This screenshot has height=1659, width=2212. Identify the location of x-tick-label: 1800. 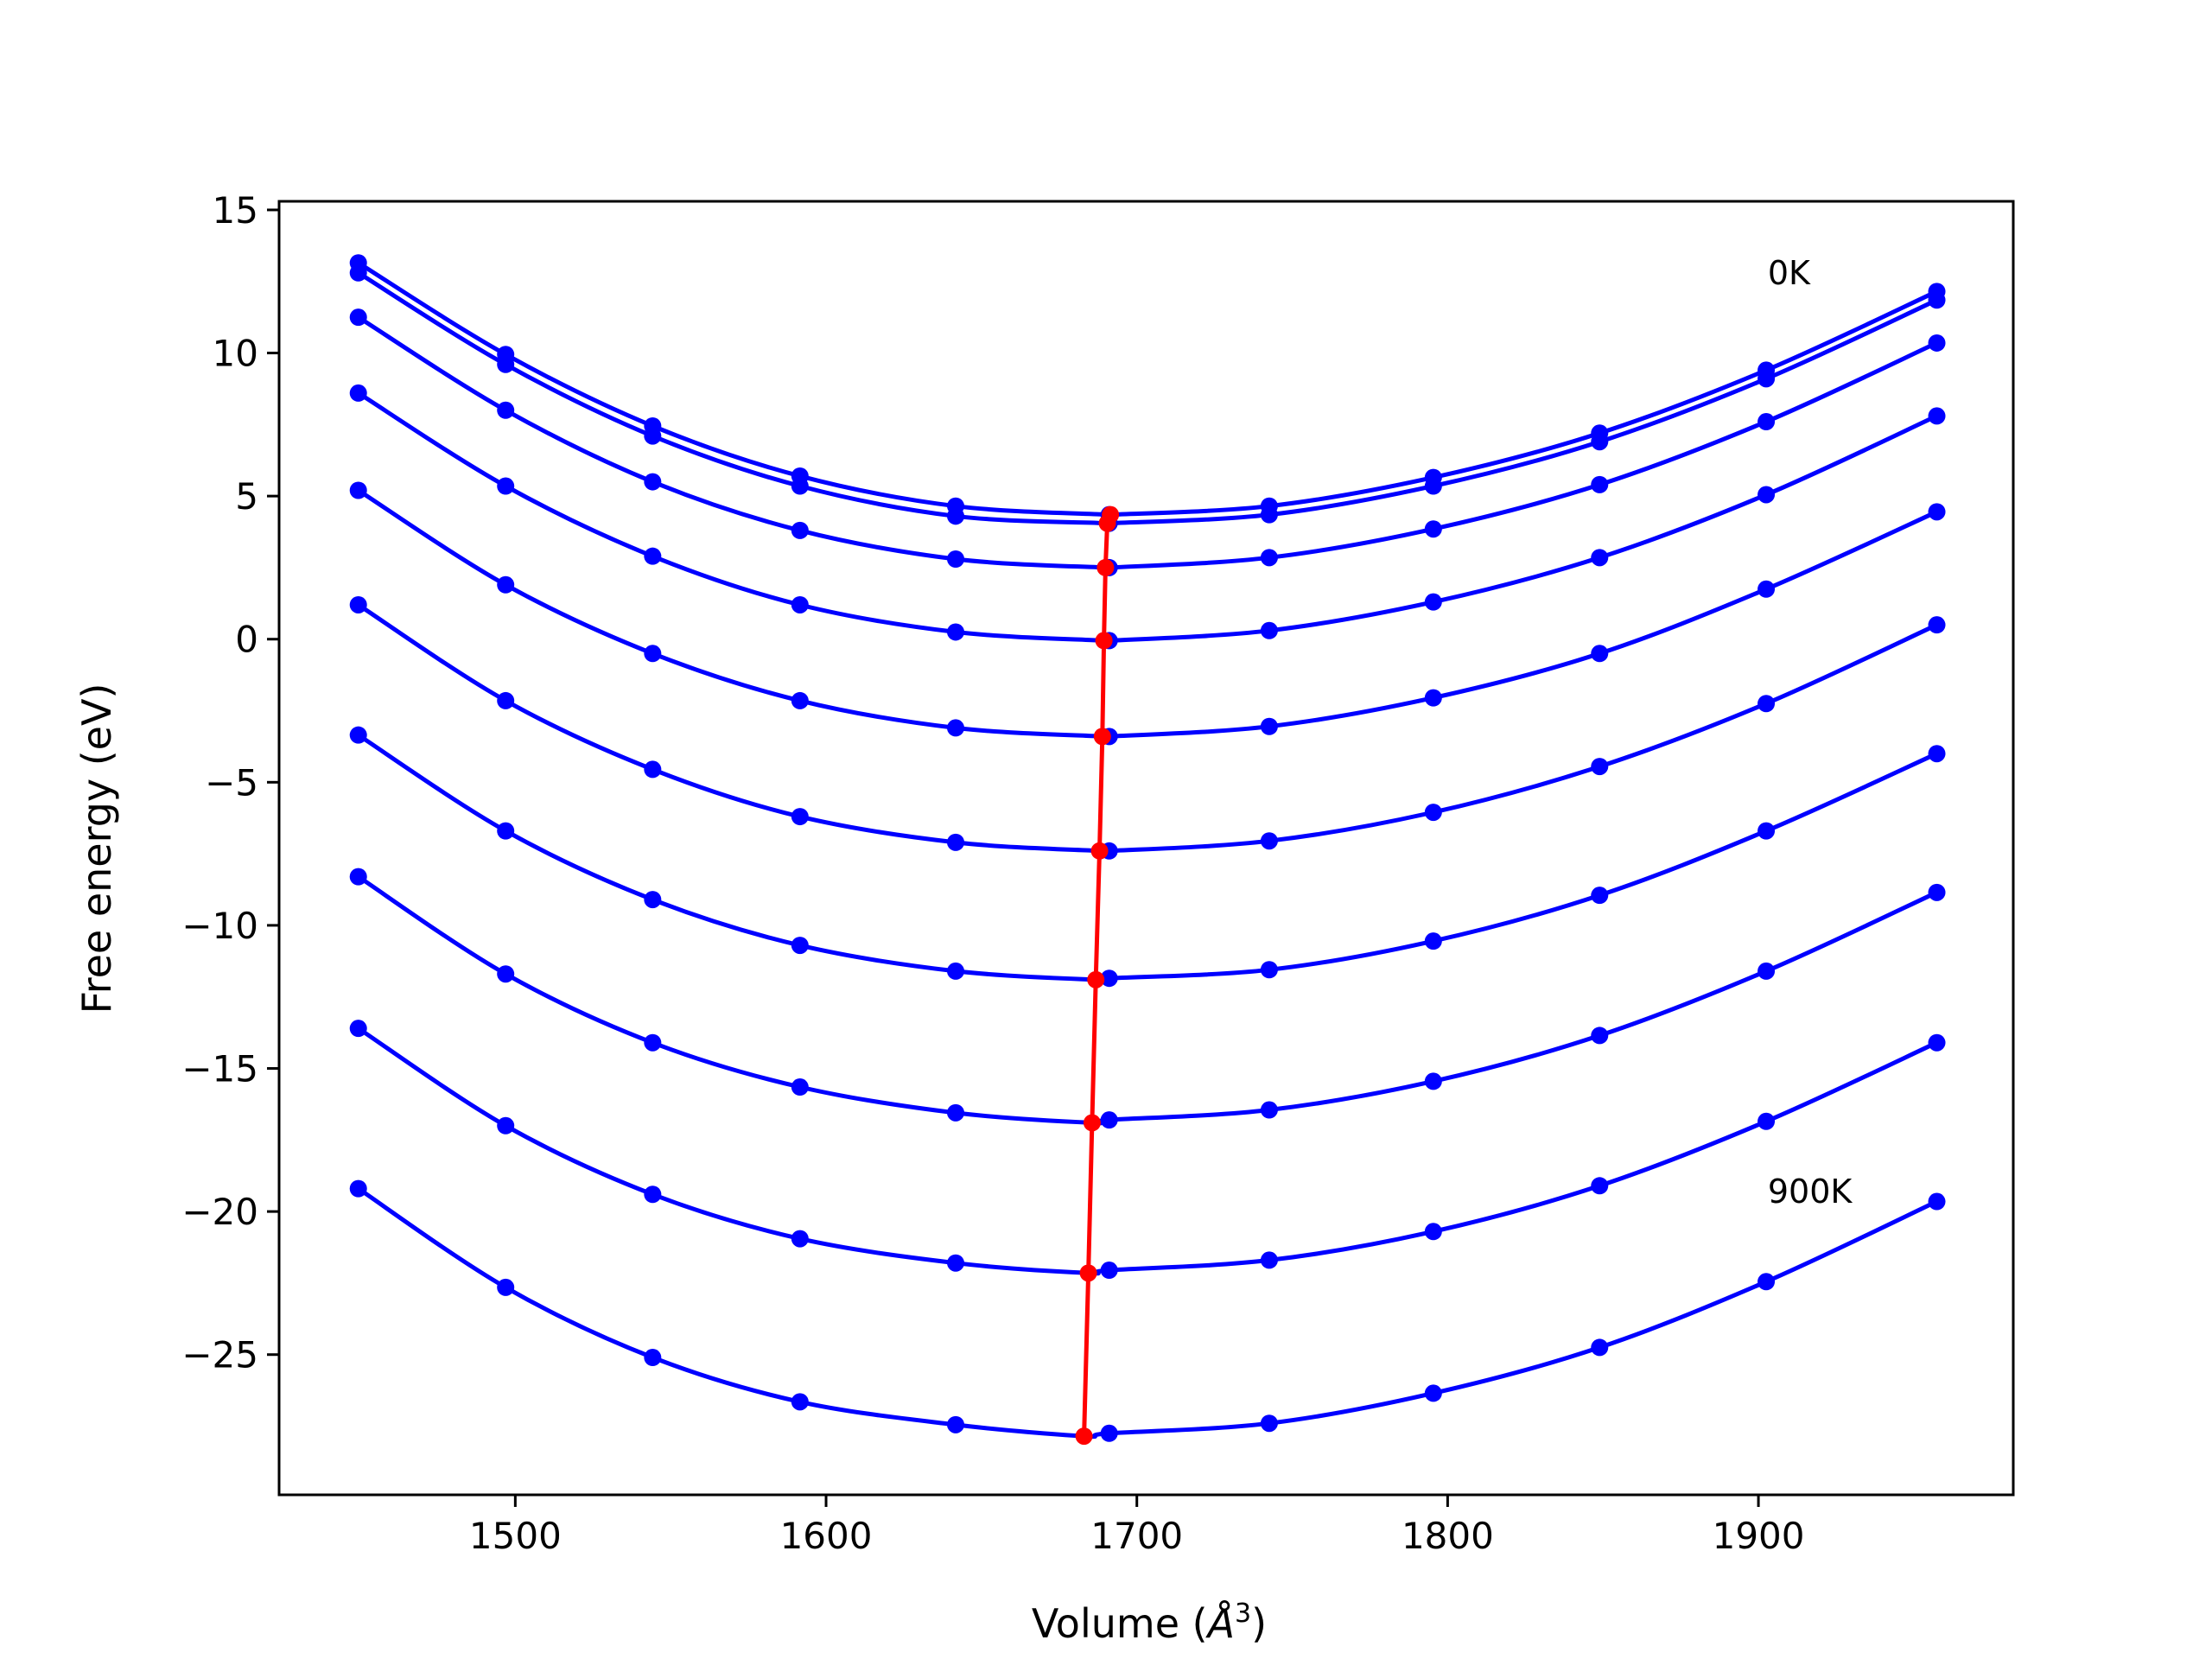
(1448, 1536).